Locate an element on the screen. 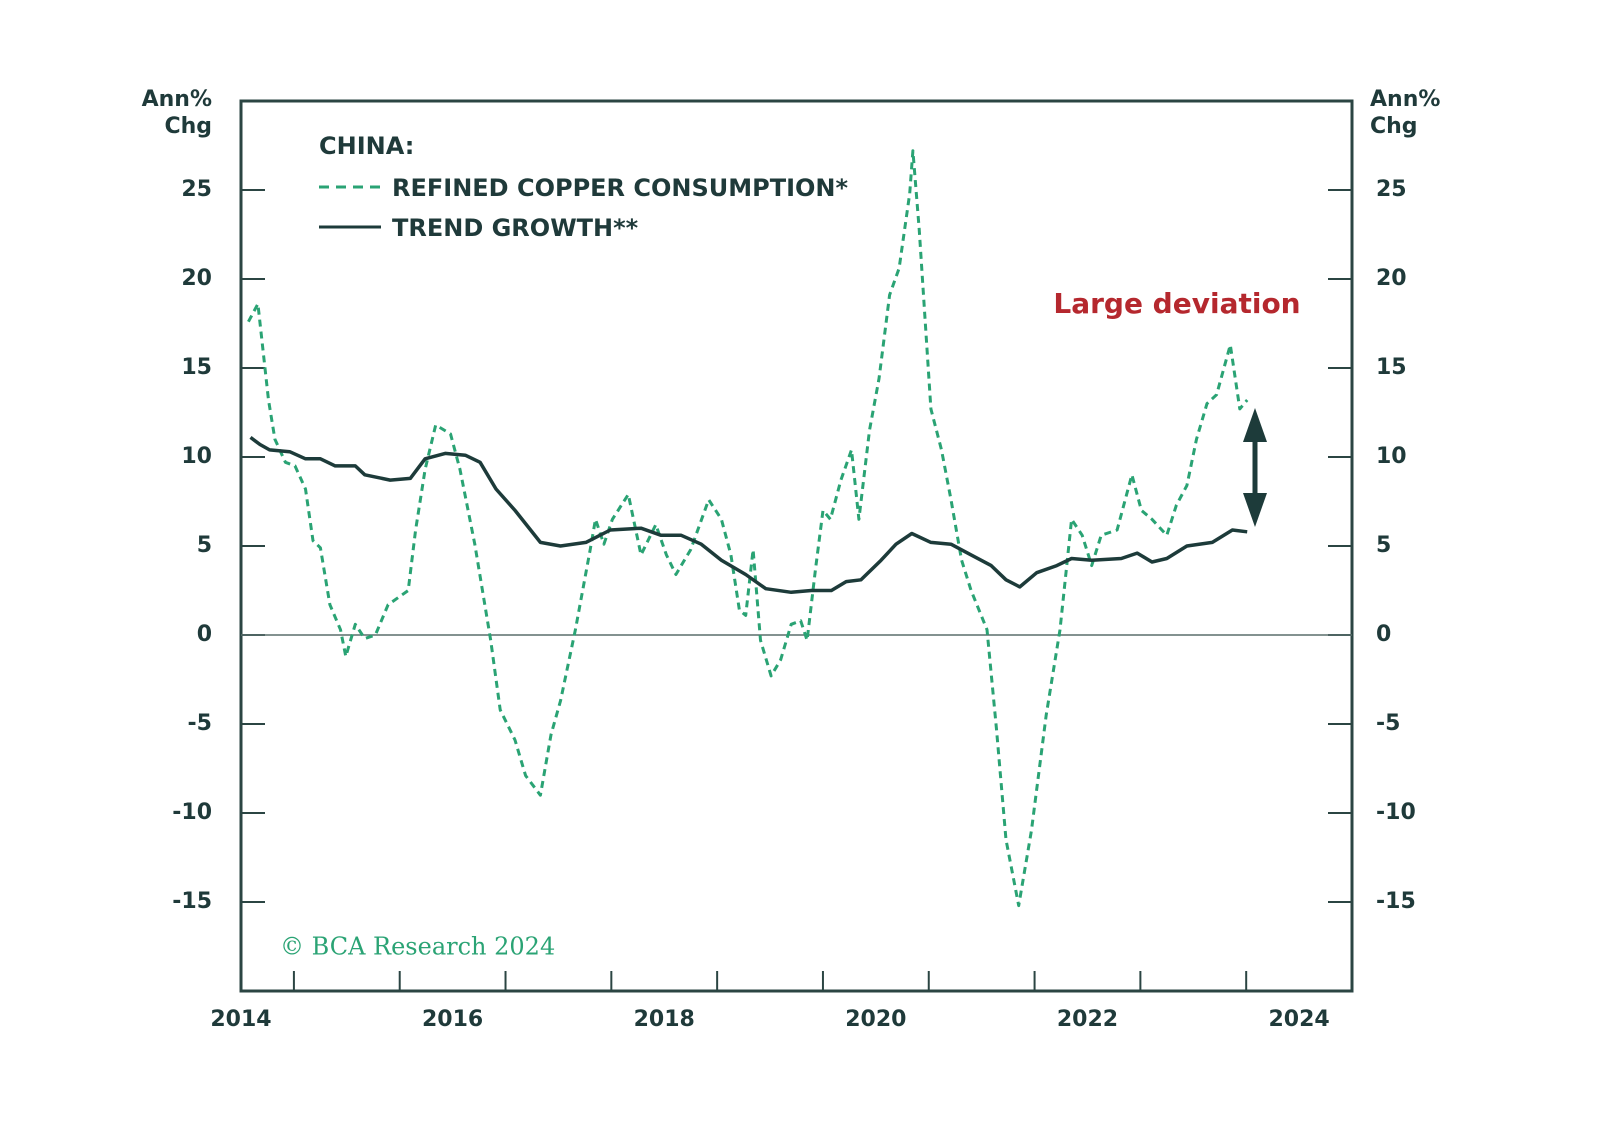 The image size is (1598, 1144). y-tick-label: 10 is located at coordinates (196, 456).